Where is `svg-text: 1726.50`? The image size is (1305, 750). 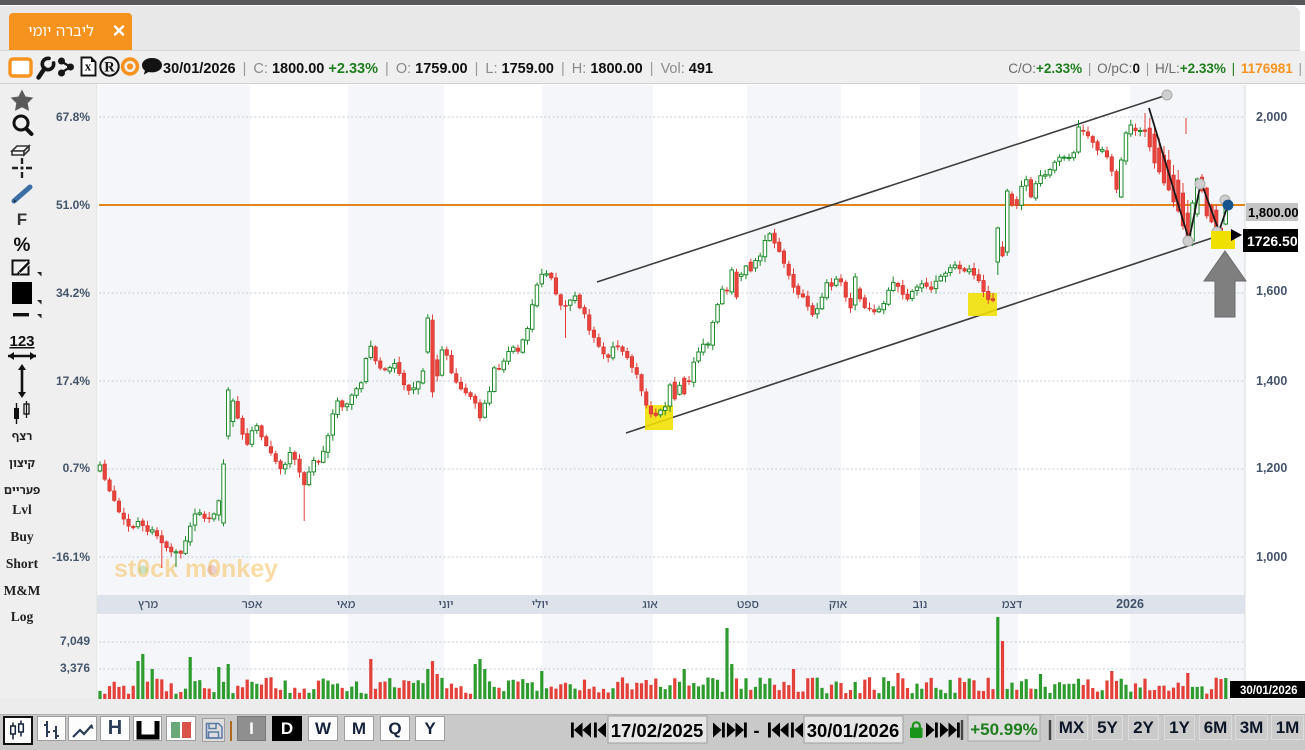
svg-text: 1726.50 is located at coordinates (1272, 241).